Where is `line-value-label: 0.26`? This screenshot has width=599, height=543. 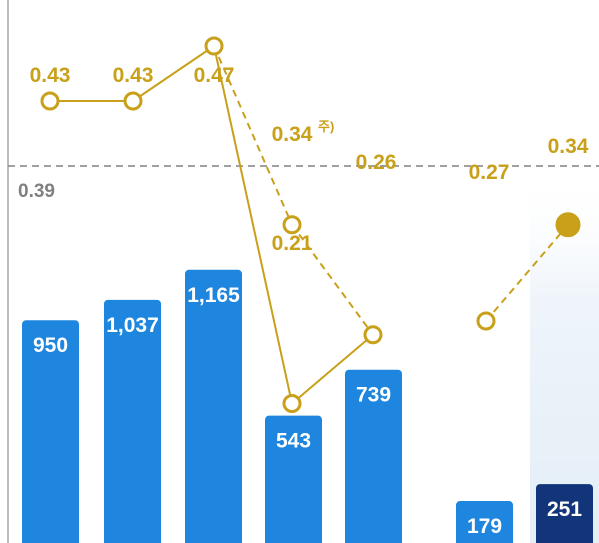 line-value-label: 0.26 is located at coordinates (376, 162).